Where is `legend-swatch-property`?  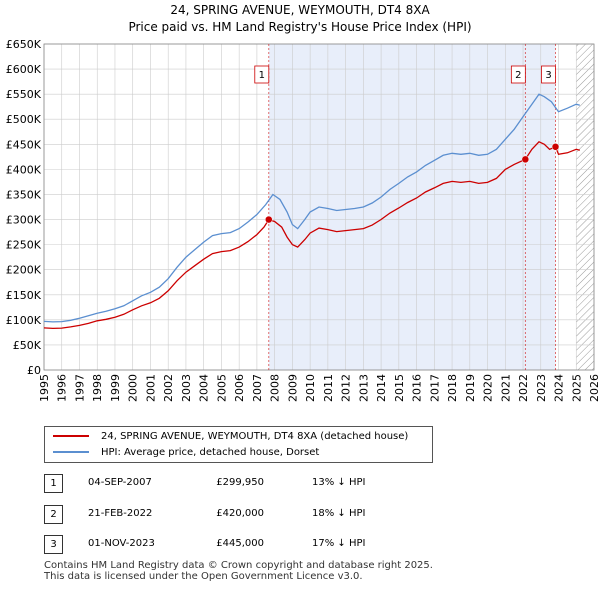 legend-swatch-property is located at coordinates (71, 436).